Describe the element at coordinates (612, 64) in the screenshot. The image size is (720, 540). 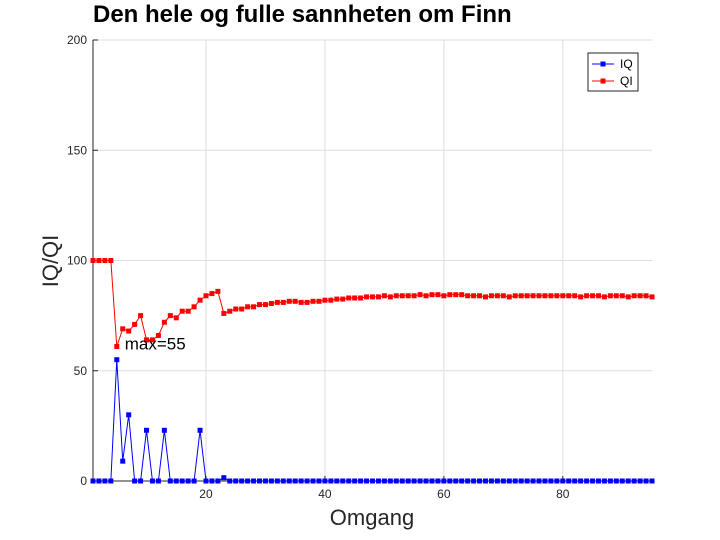
I see `legend-item-iq: IQ` at that location.